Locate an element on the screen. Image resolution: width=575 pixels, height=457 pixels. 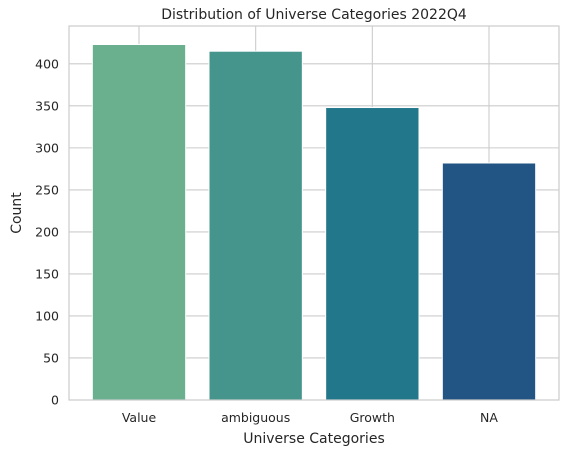
y-tick-label: 300 is located at coordinates (47, 147).